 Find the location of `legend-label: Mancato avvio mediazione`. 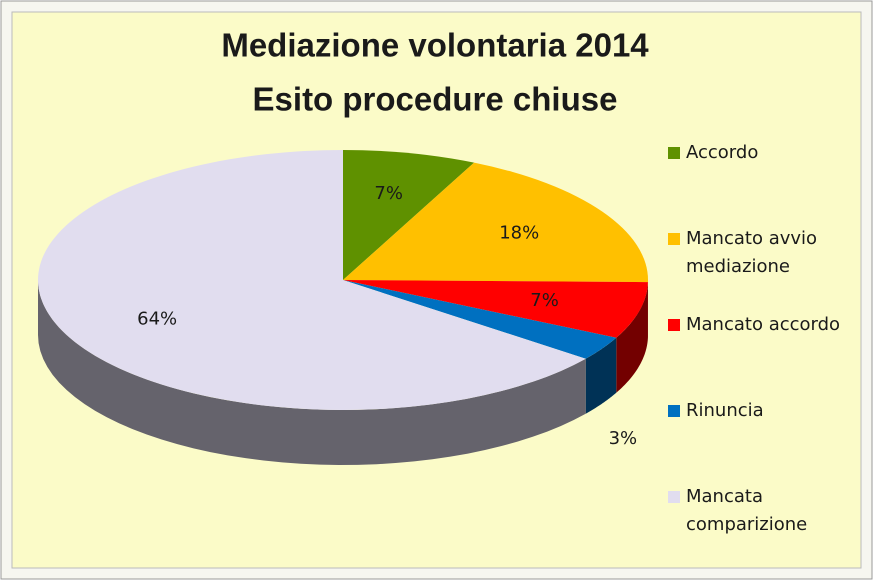

legend-label: Mancato avvio mediazione is located at coordinates (754, 252).